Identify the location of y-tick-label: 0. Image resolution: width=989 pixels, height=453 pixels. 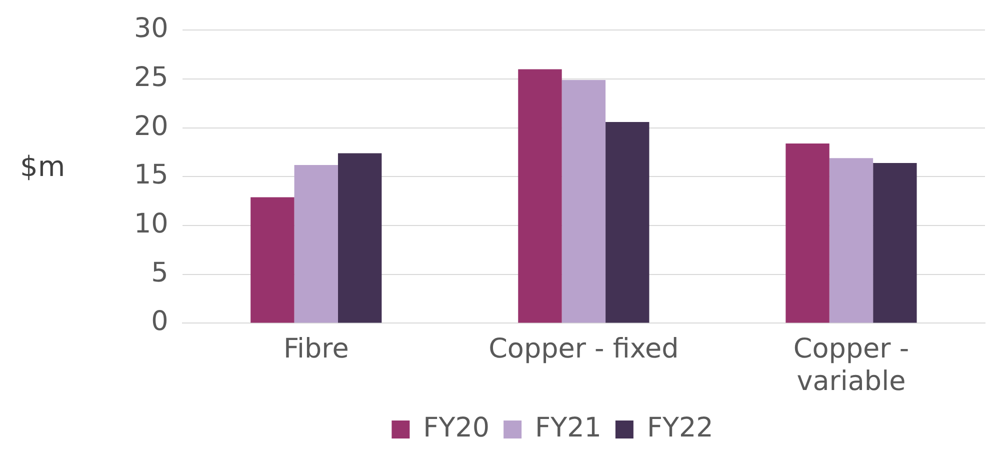
(159, 322).